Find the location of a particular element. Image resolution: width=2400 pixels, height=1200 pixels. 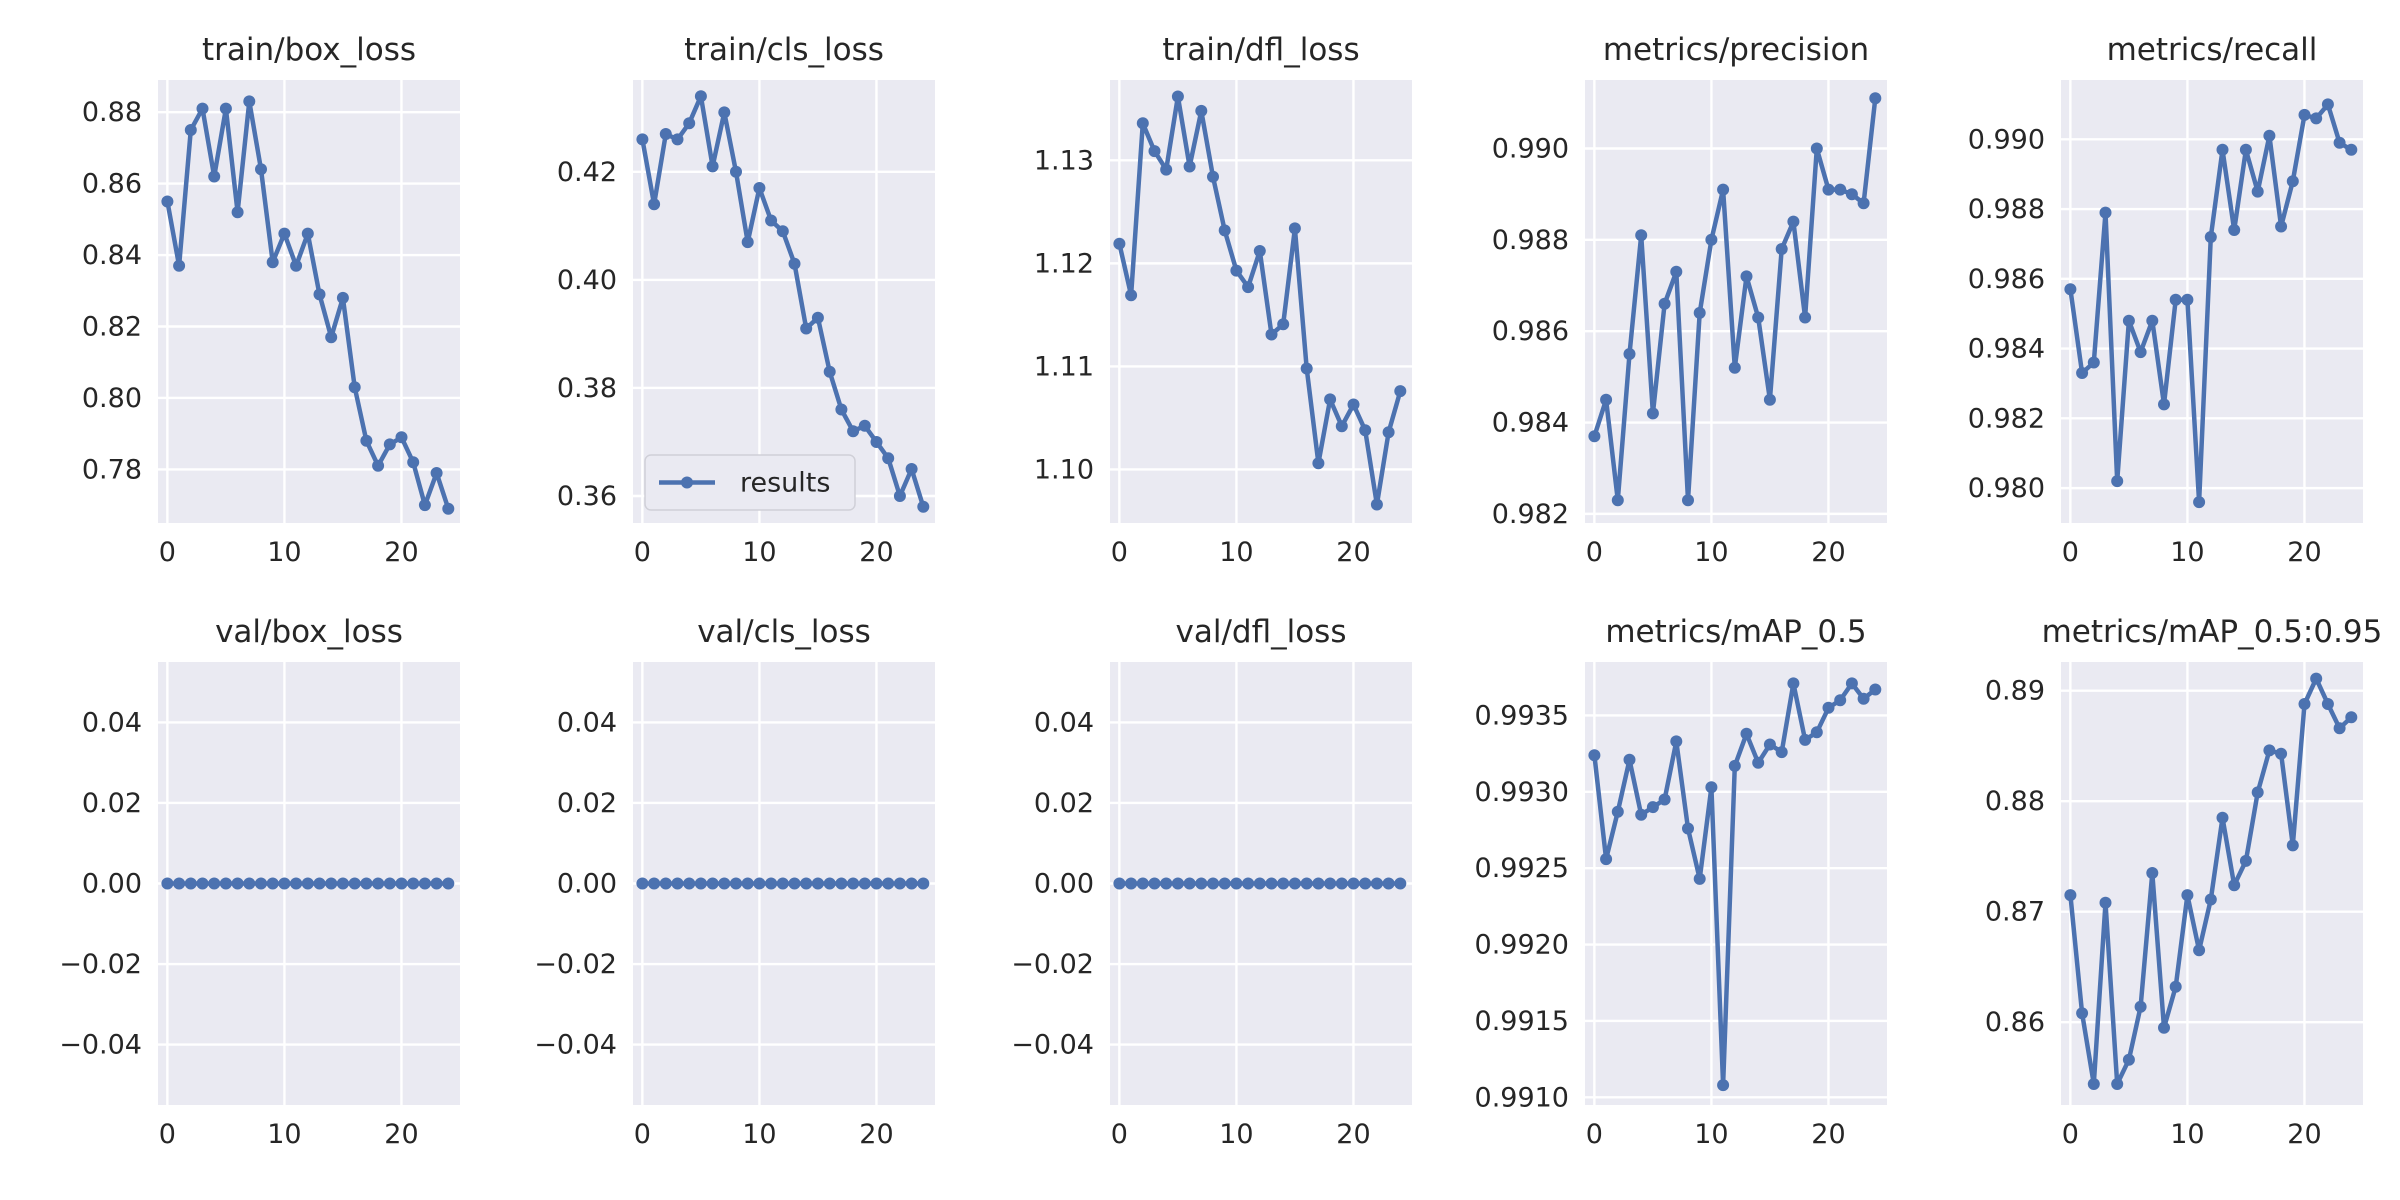

legend-label: results is located at coordinates (785, 483).